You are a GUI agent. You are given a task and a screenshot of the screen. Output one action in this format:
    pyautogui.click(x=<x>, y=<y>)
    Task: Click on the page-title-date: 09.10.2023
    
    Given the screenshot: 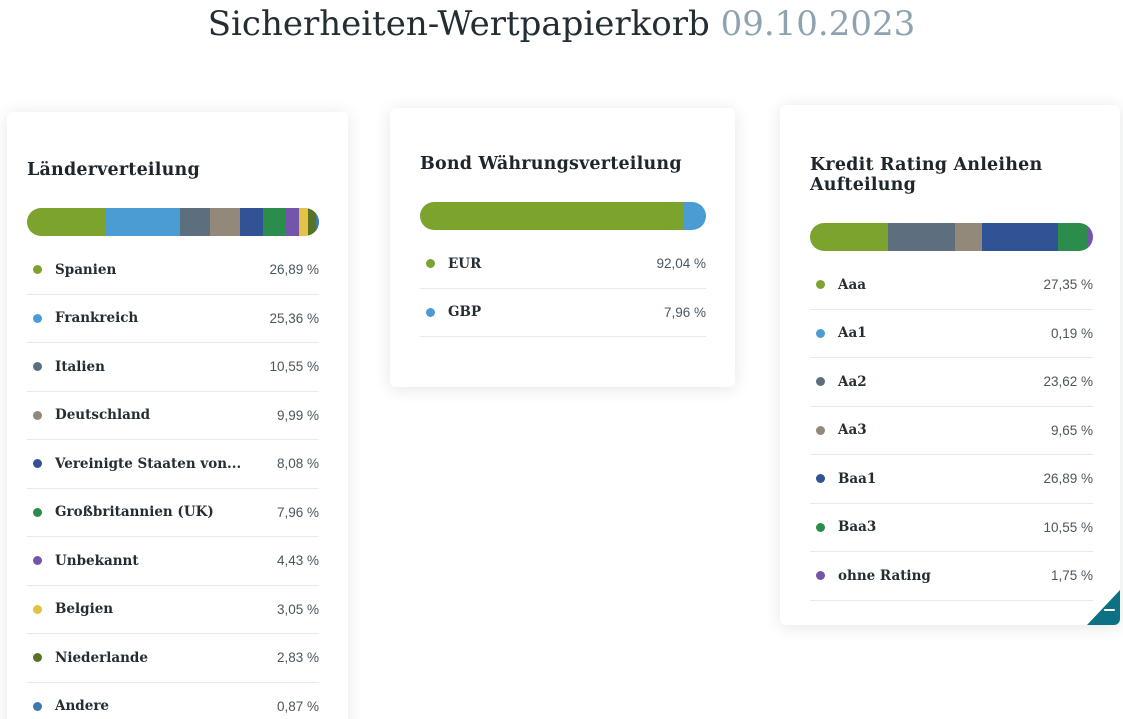 What is the action you would take?
    pyautogui.click(x=818, y=24)
    